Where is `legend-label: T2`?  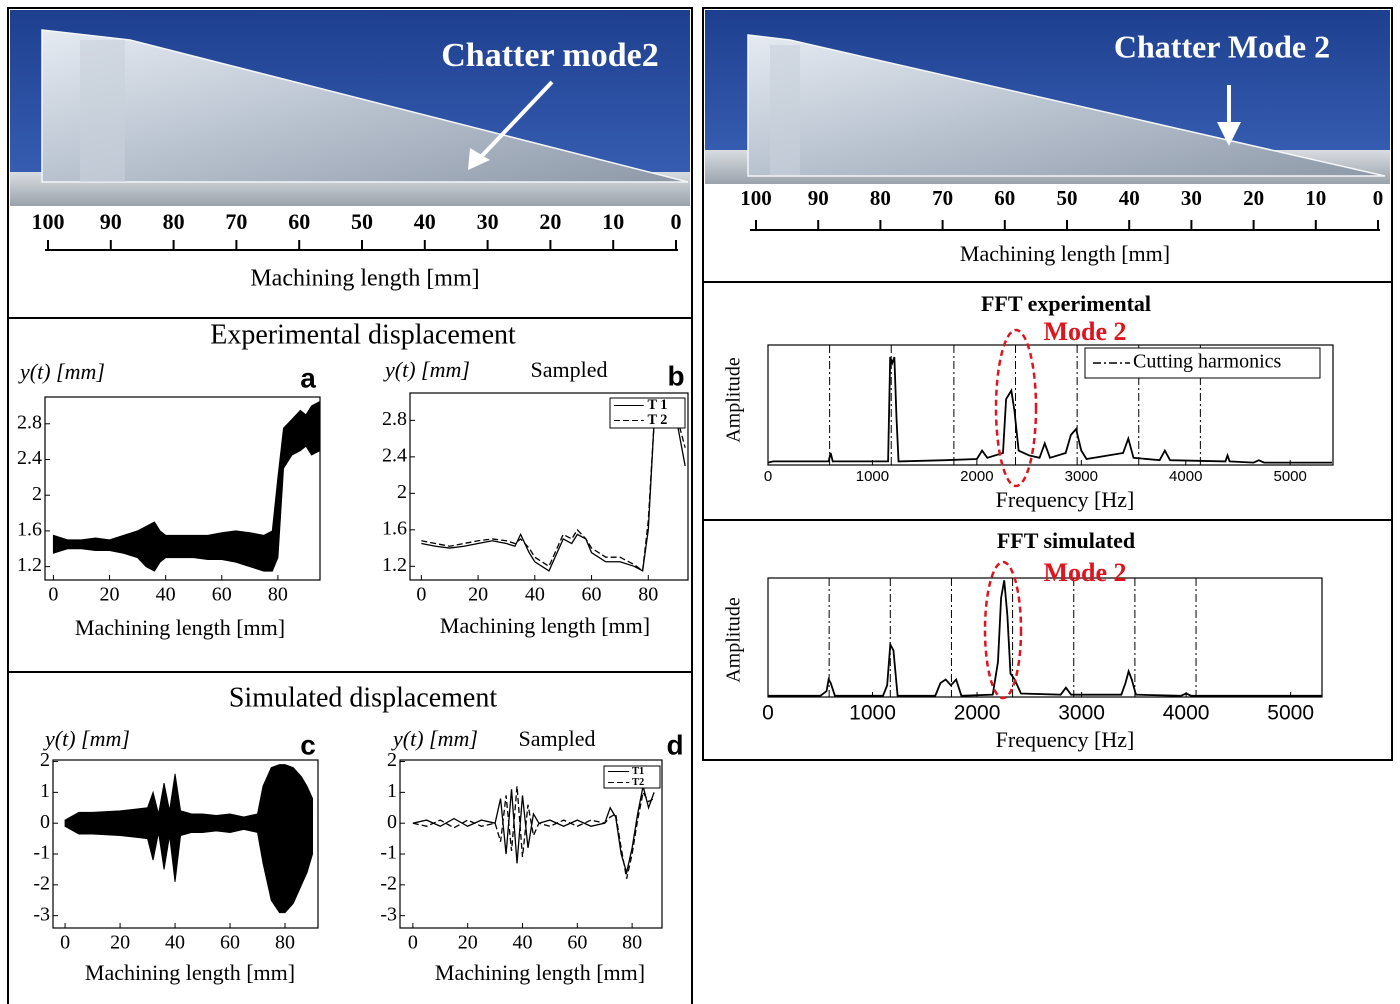
legend-label: T2 is located at coordinates (638, 782).